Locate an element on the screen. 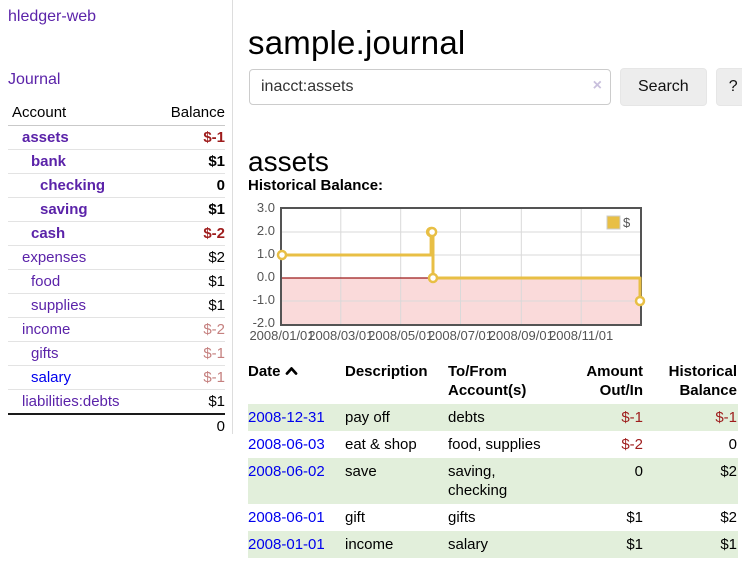 The image size is (742, 582). description-cell: pay off is located at coordinates (367, 417).